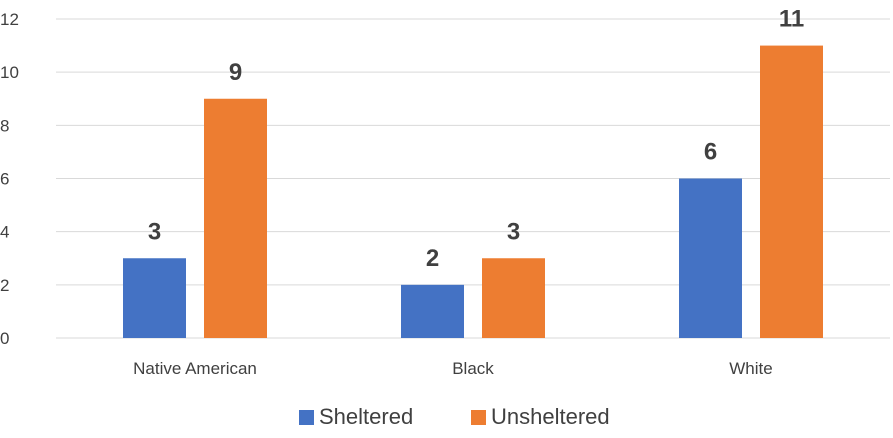  What do you see at coordinates (9, 72) in the screenshot?
I see `y-tick-label: 10` at bounding box center [9, 72].